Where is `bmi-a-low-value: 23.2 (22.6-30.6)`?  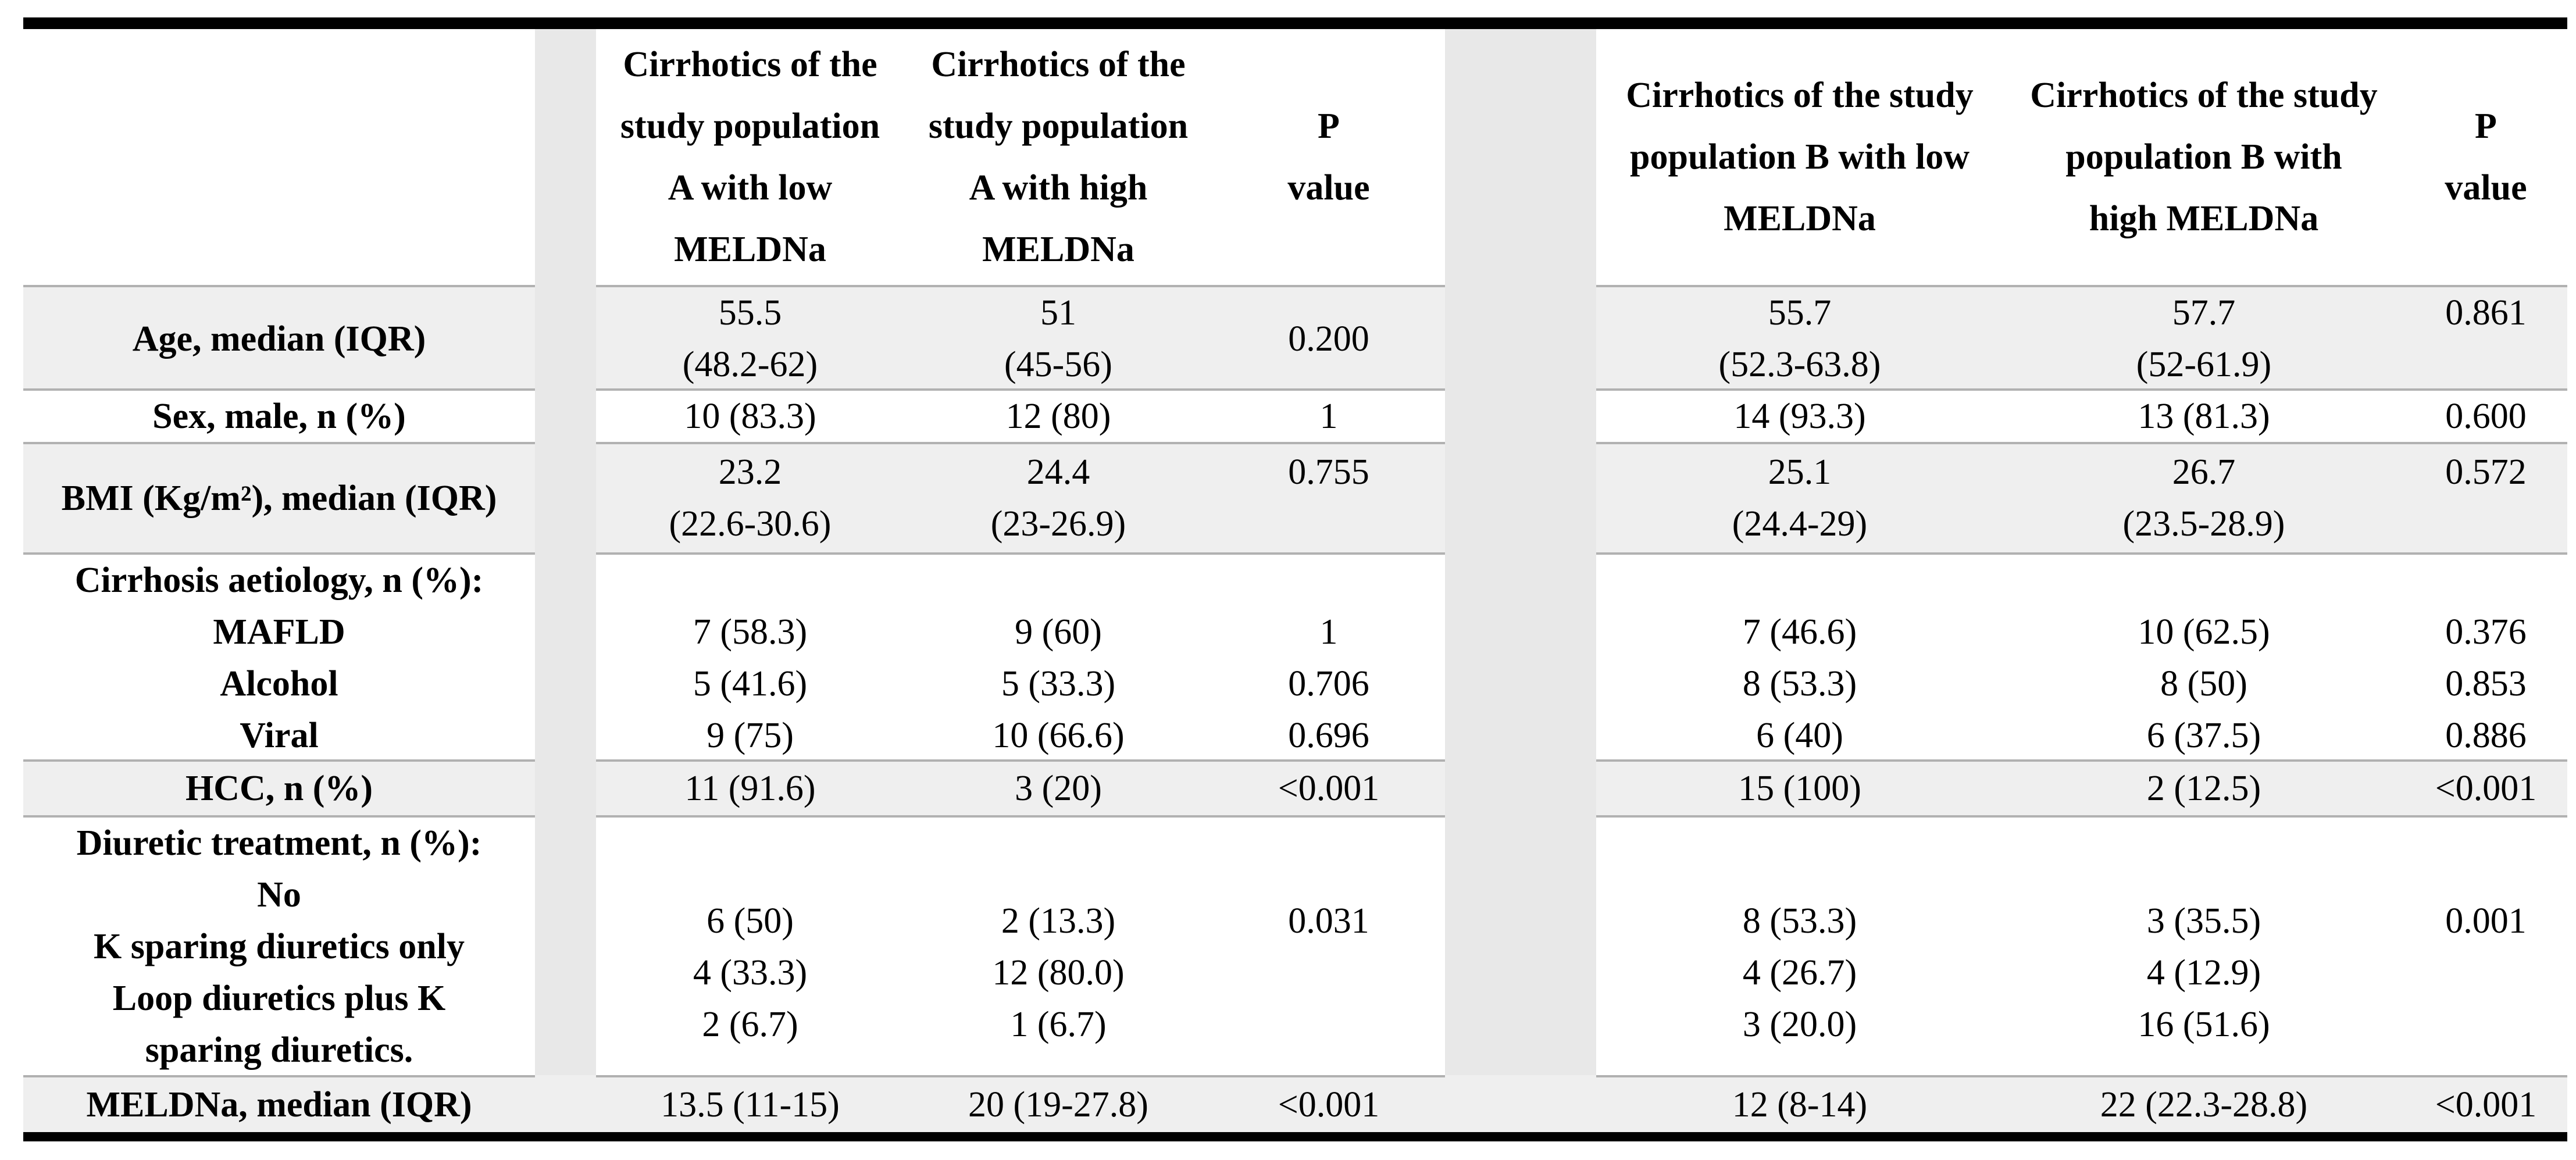
bmi-a-low-value: 23.2 (22.6-30.6) is located at coordinates (750, 497).